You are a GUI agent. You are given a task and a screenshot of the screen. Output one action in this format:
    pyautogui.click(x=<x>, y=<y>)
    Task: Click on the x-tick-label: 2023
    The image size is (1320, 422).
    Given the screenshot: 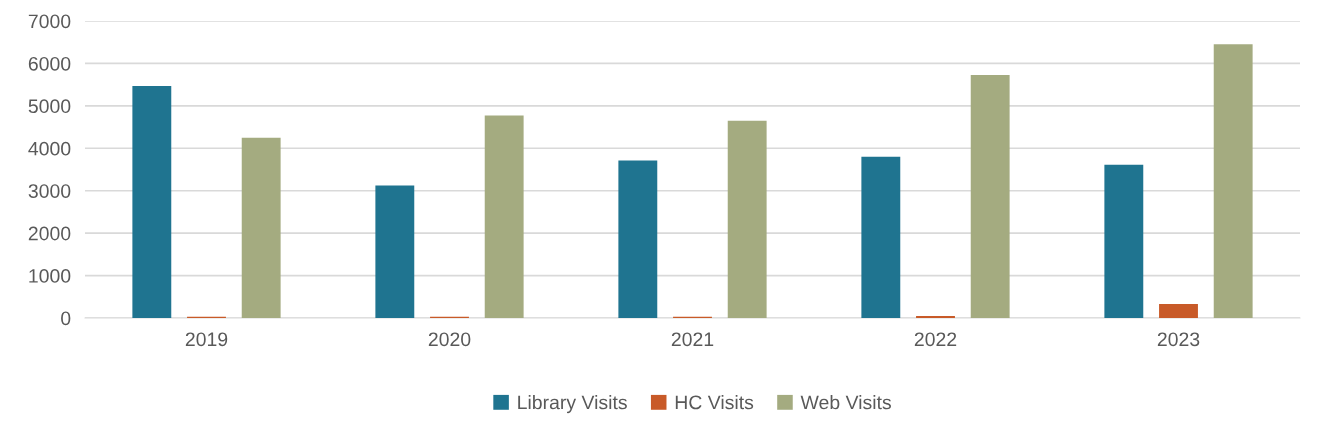 What is the action you would take?
    pyautogui.click(x=1178, y=339)
    